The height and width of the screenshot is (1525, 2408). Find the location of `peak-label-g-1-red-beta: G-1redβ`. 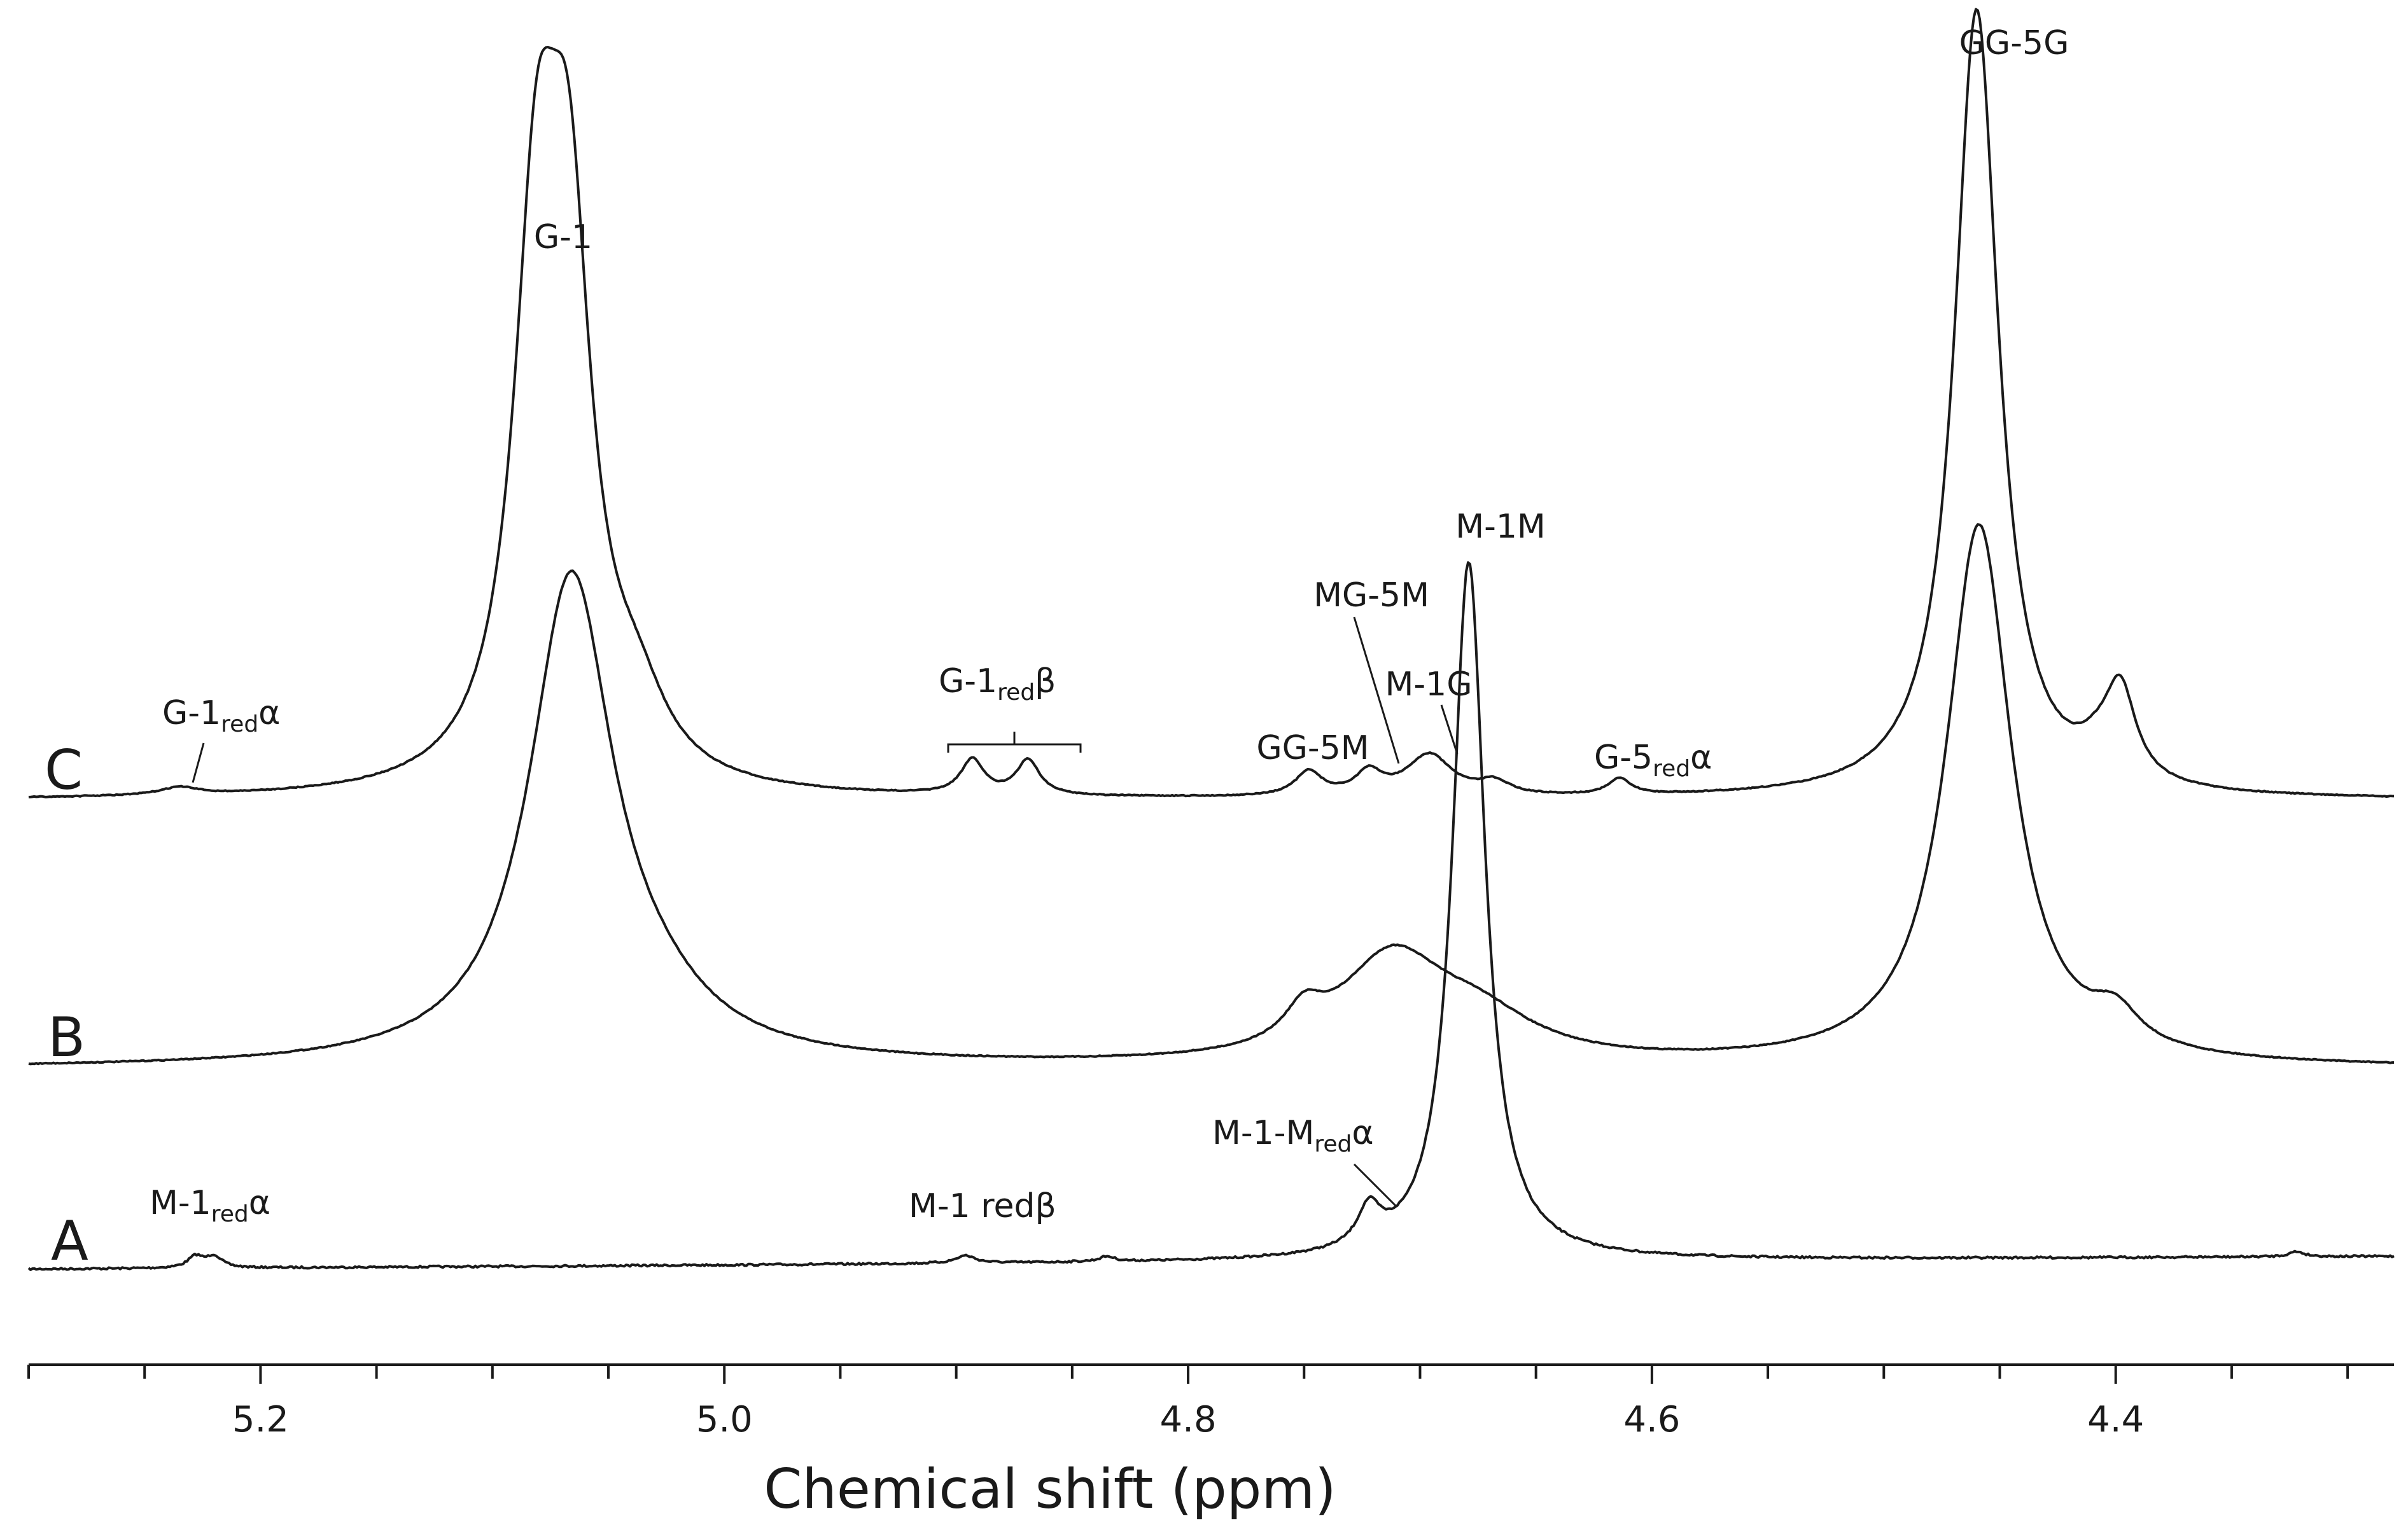

peak-label-g-1-red-beta: G-1redβ is located at coordinates (997, 684).